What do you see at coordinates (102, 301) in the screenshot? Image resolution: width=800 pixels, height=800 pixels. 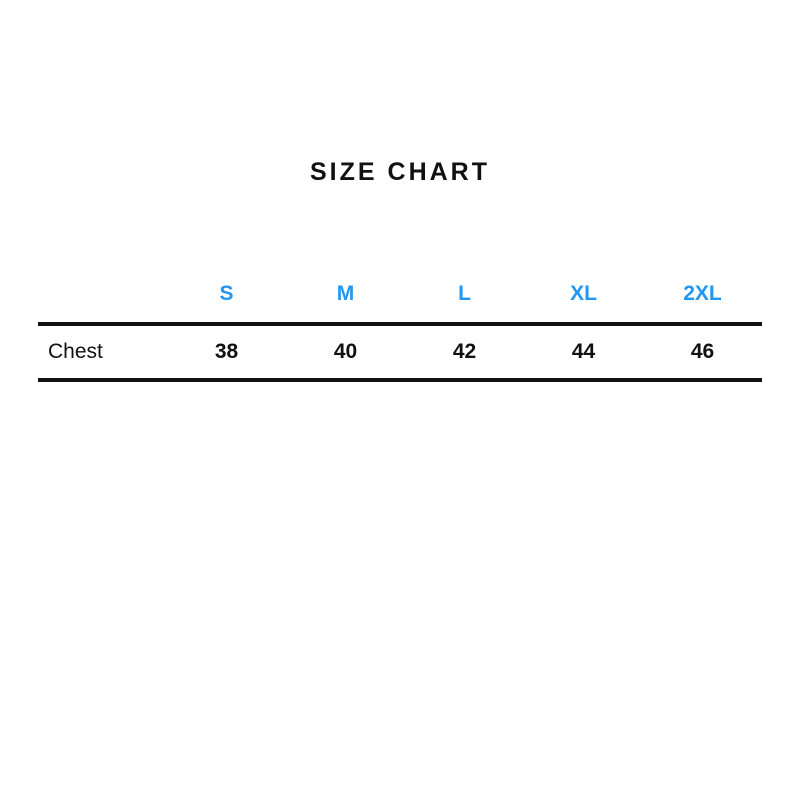 I see `header-cell-empty` at bounding box center [102, 301].